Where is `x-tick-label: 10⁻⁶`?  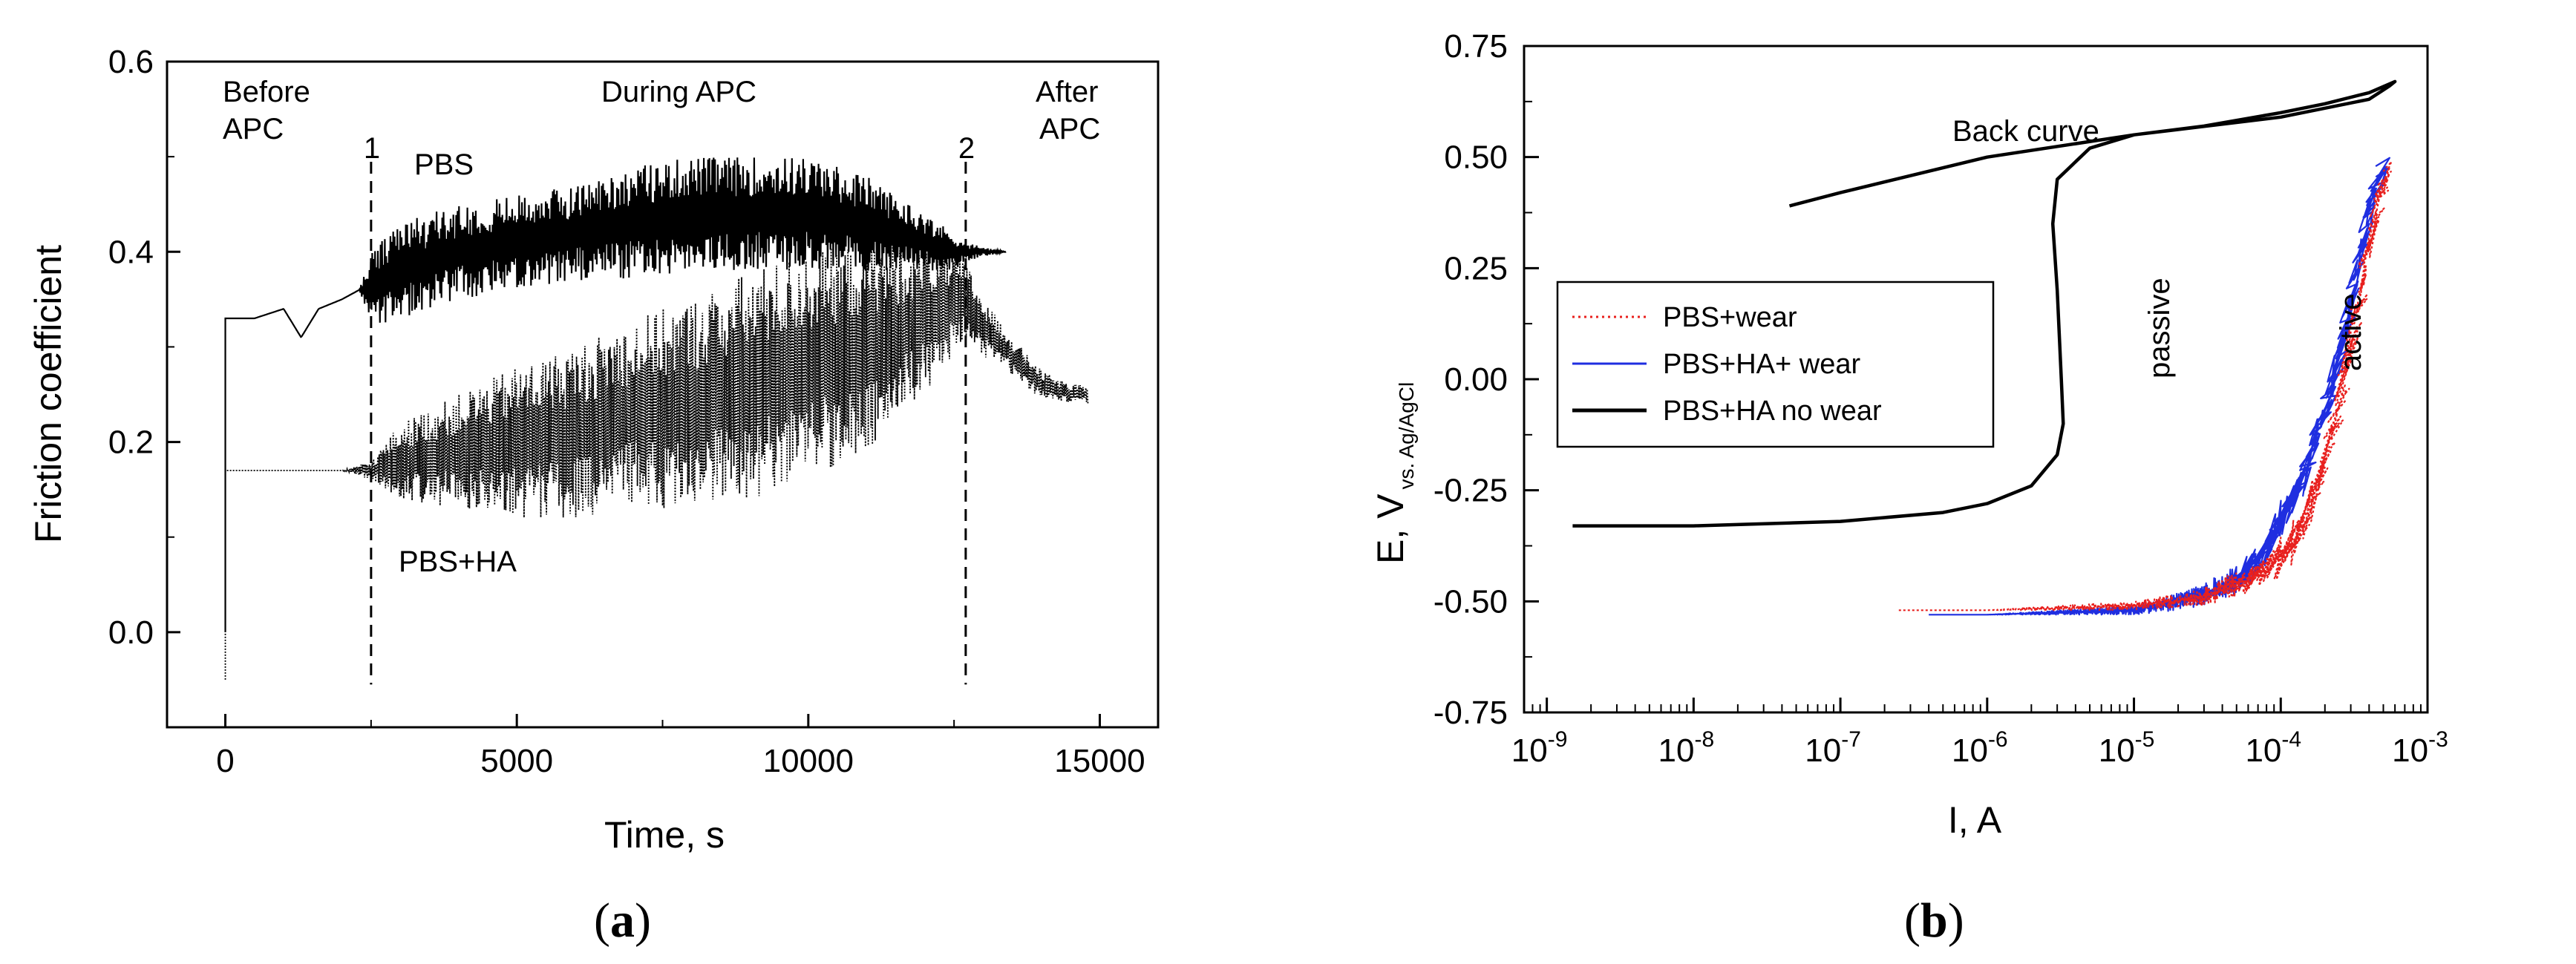 x-tick-label: 10⁻⁶ is located at coordinates (1980, 748).